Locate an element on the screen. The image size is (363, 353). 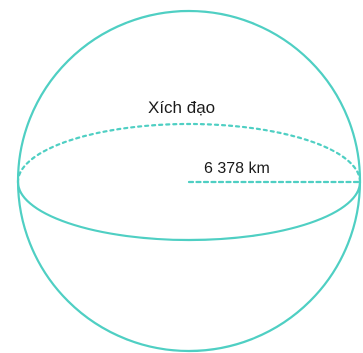
equator-label: Xích đạo is located at coordinates (181, 107).